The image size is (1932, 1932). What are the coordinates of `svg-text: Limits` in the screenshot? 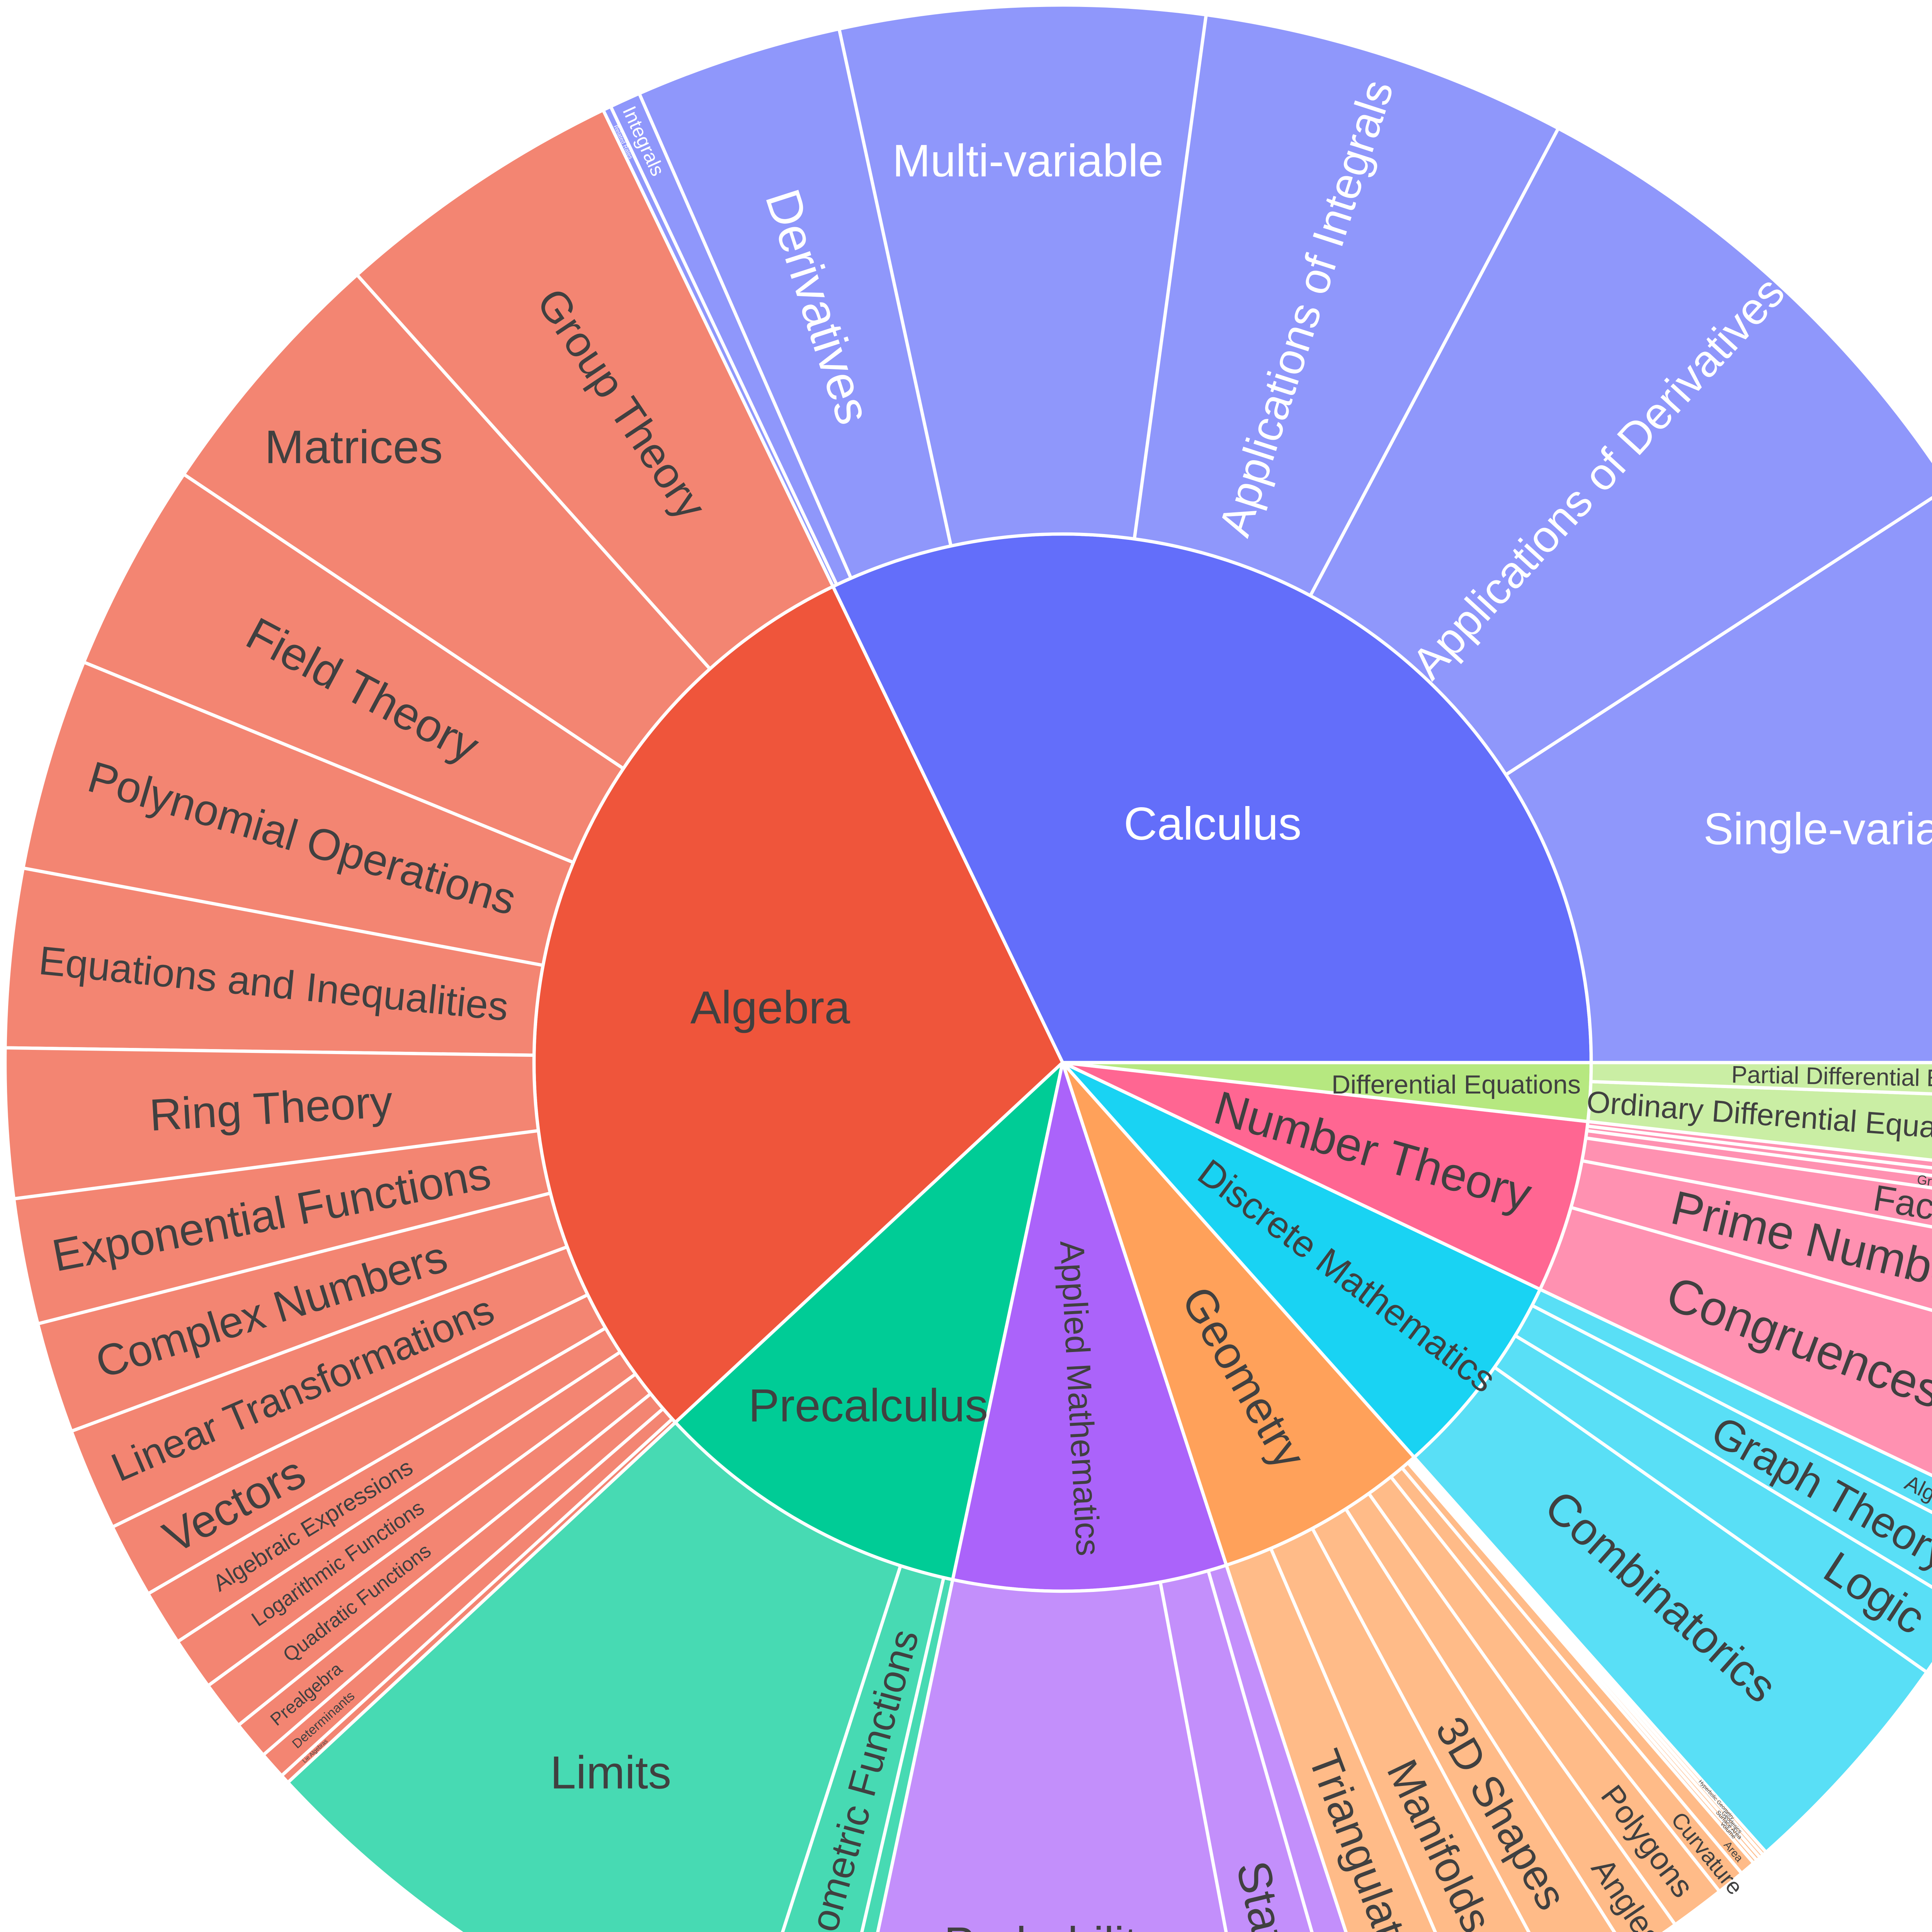 It's located at (610, 1772).